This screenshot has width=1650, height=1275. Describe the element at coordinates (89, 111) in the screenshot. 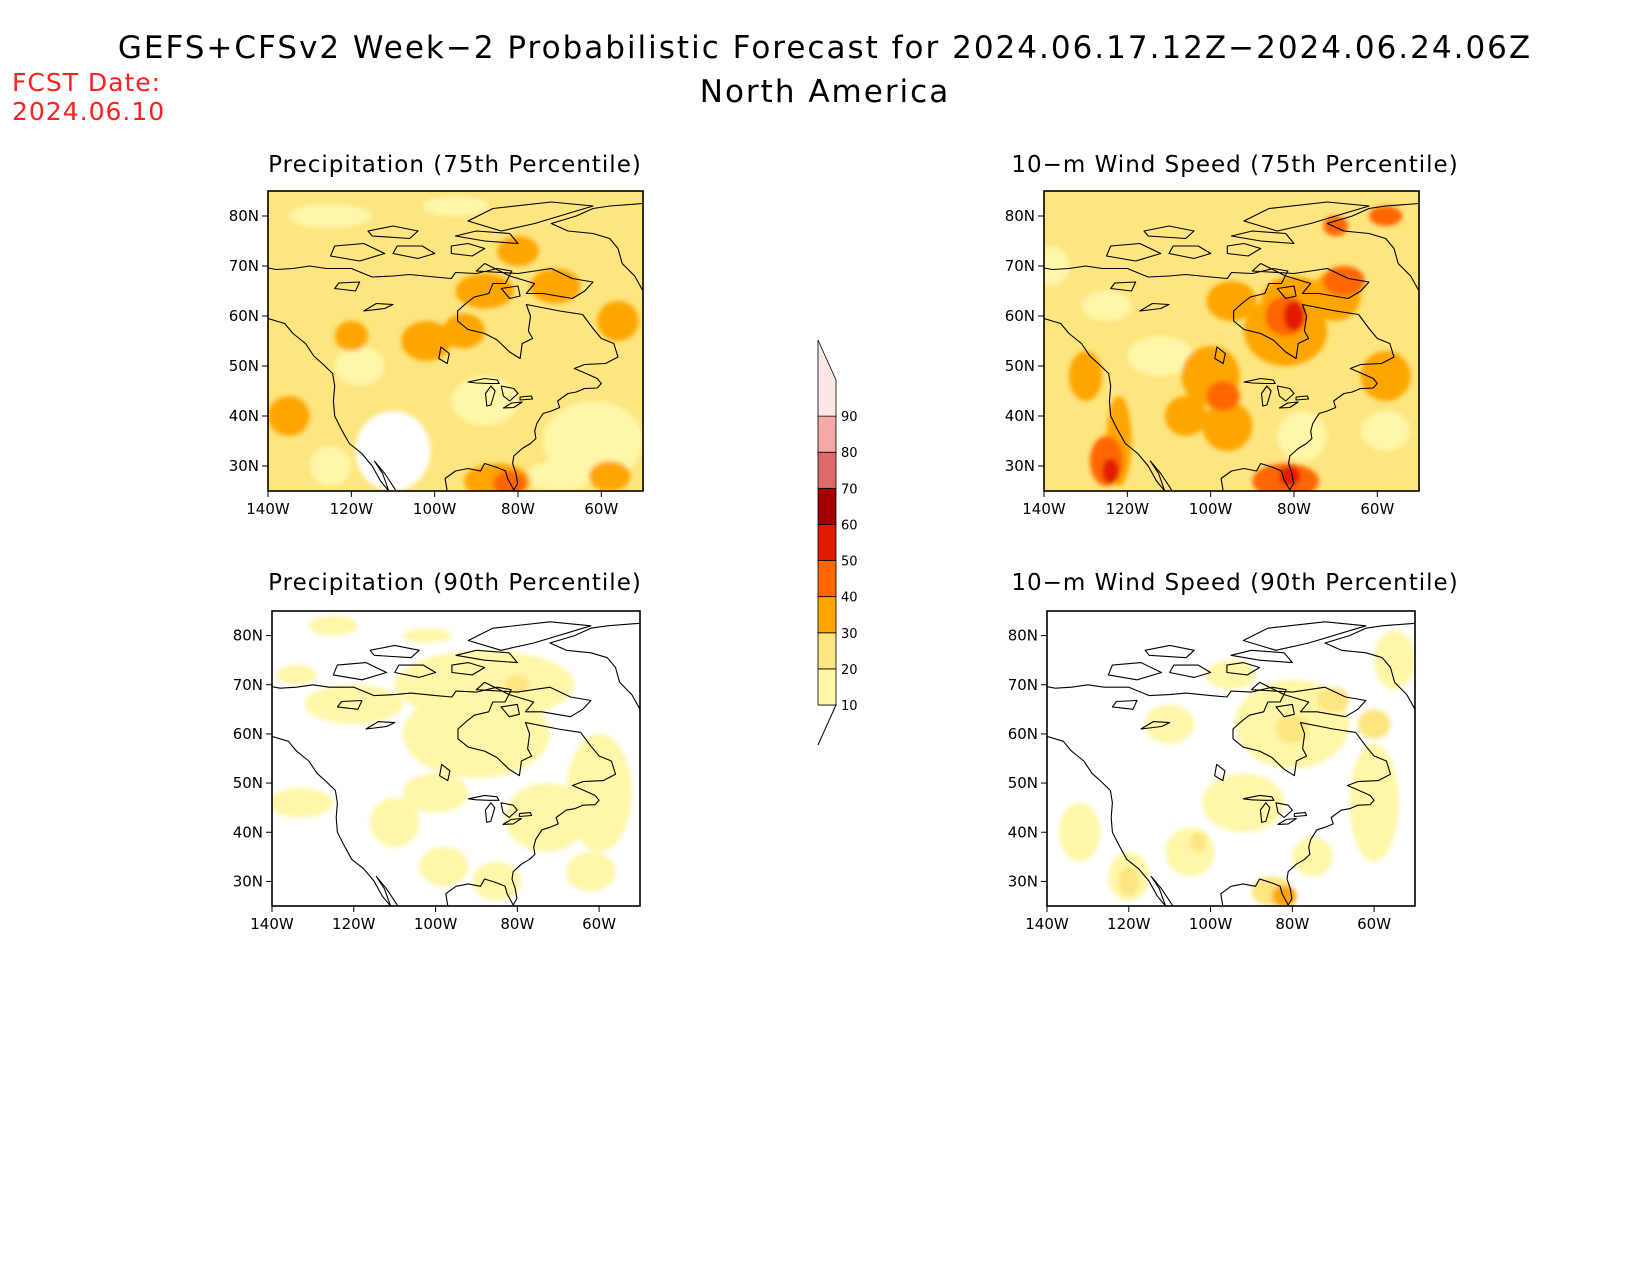

I see `fcst-date-value: 2024.06.10` at that location.